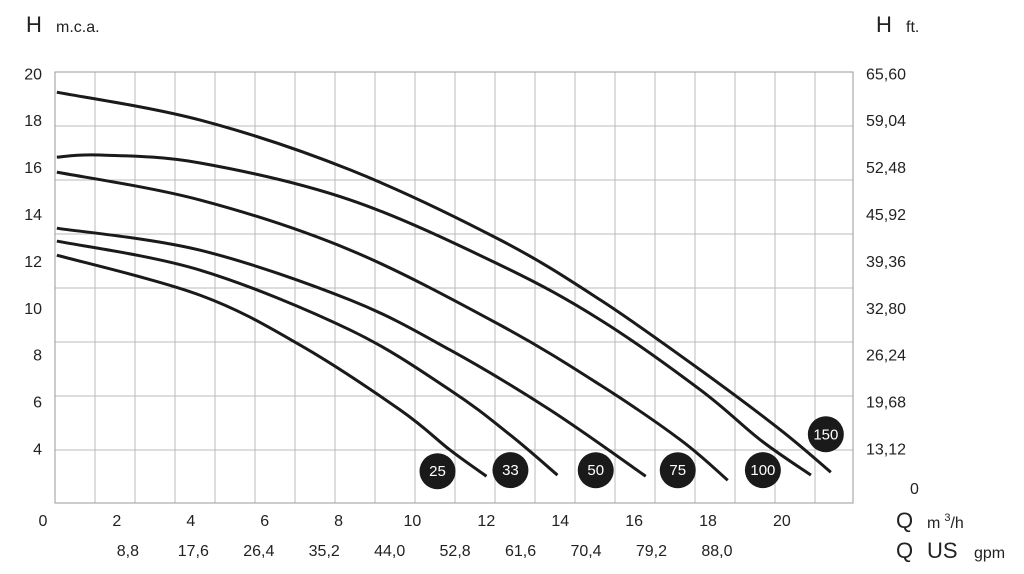 The image size is (1024, 574). I want to click on x-unit: m 3/h, so click(945, 522).